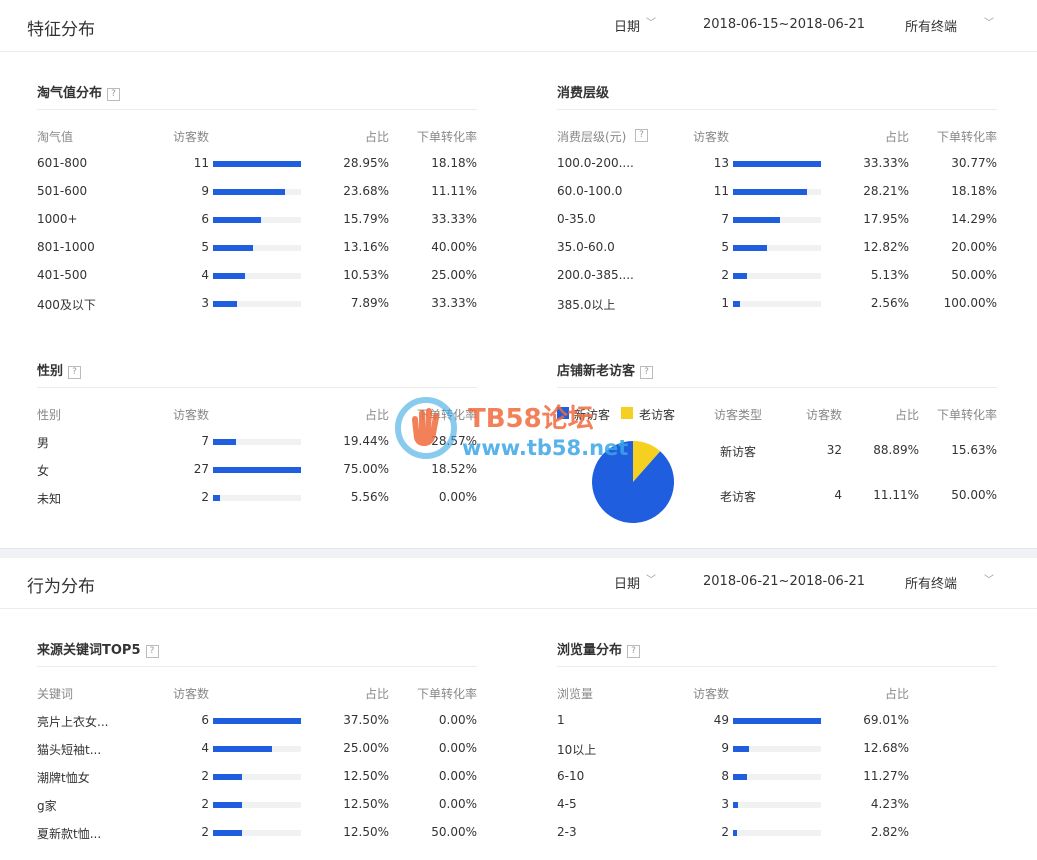 This screenshot has height=860, width=1037. I want to click on row-share: 19.44%, so click(366, 441).